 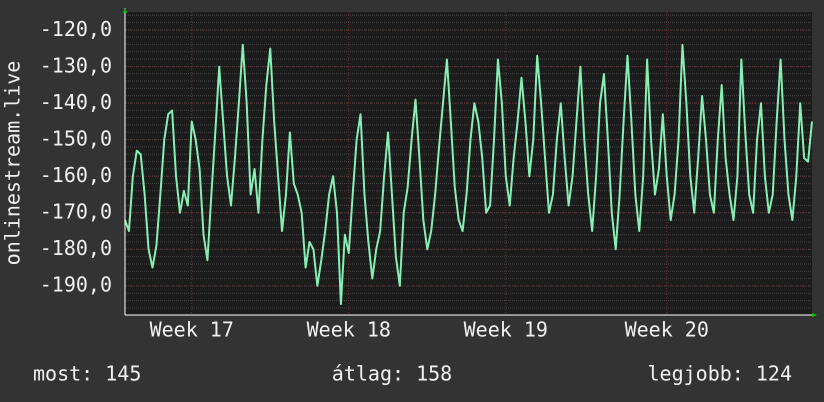 What do you see at coordinates (76, 211) in the screenshot?
I see `y-tick-label: -170,0` at bounding box center [76, 211].